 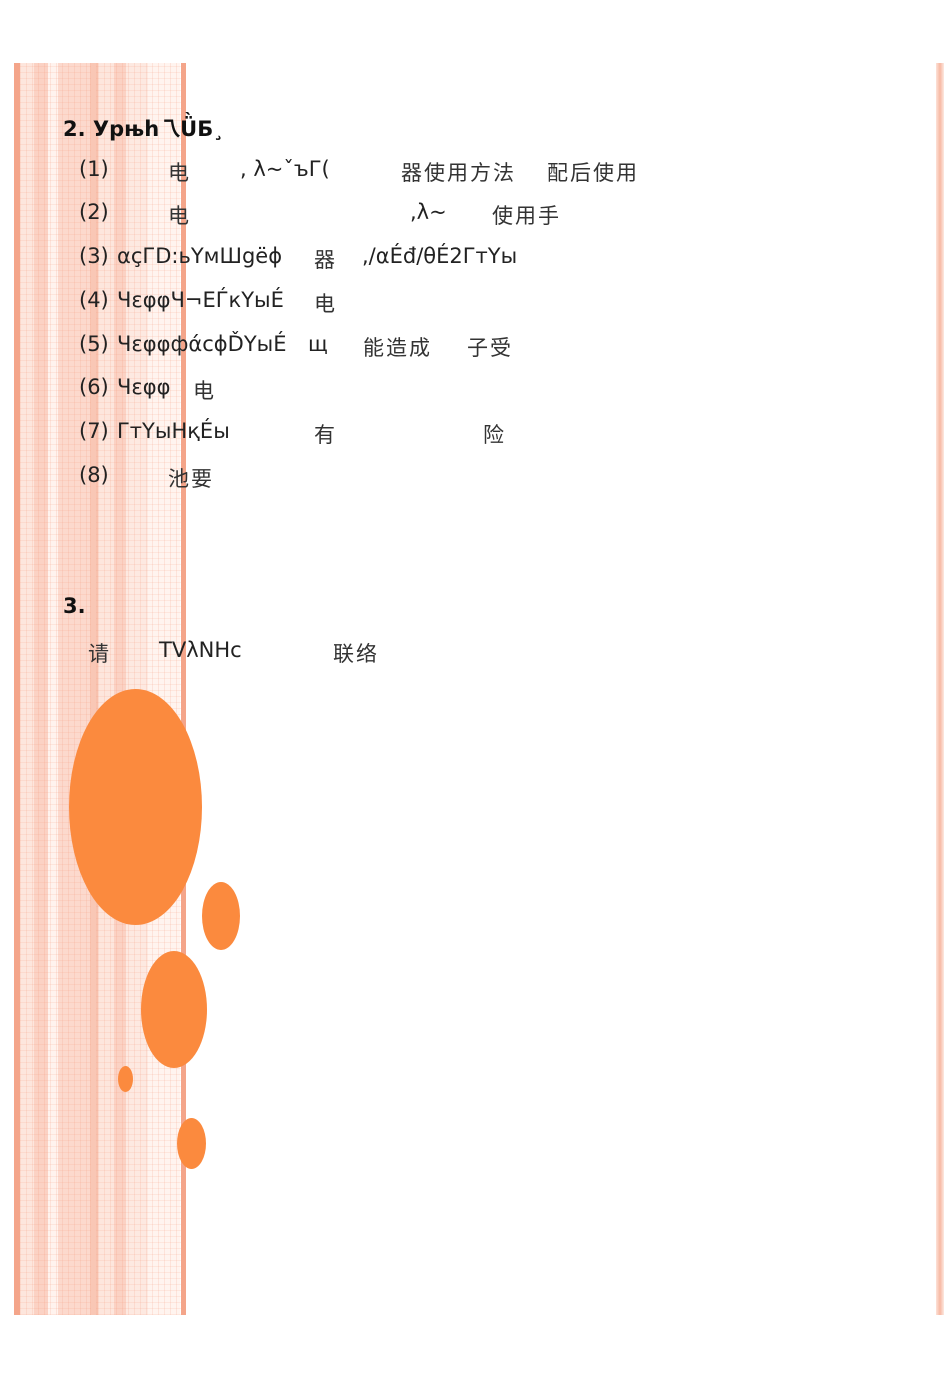 What do you see at coordinates (440, 256) in the screenshot?
I see `list-item-text: ,/αÉđ/θÉ2ГтҮы` at bounding box center [440, 256].